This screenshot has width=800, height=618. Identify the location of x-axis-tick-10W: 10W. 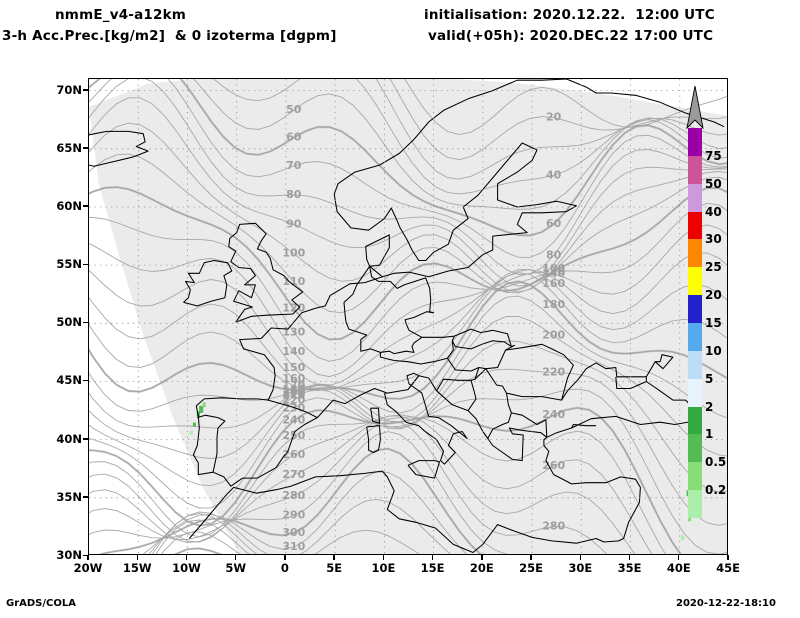
(186, 568).